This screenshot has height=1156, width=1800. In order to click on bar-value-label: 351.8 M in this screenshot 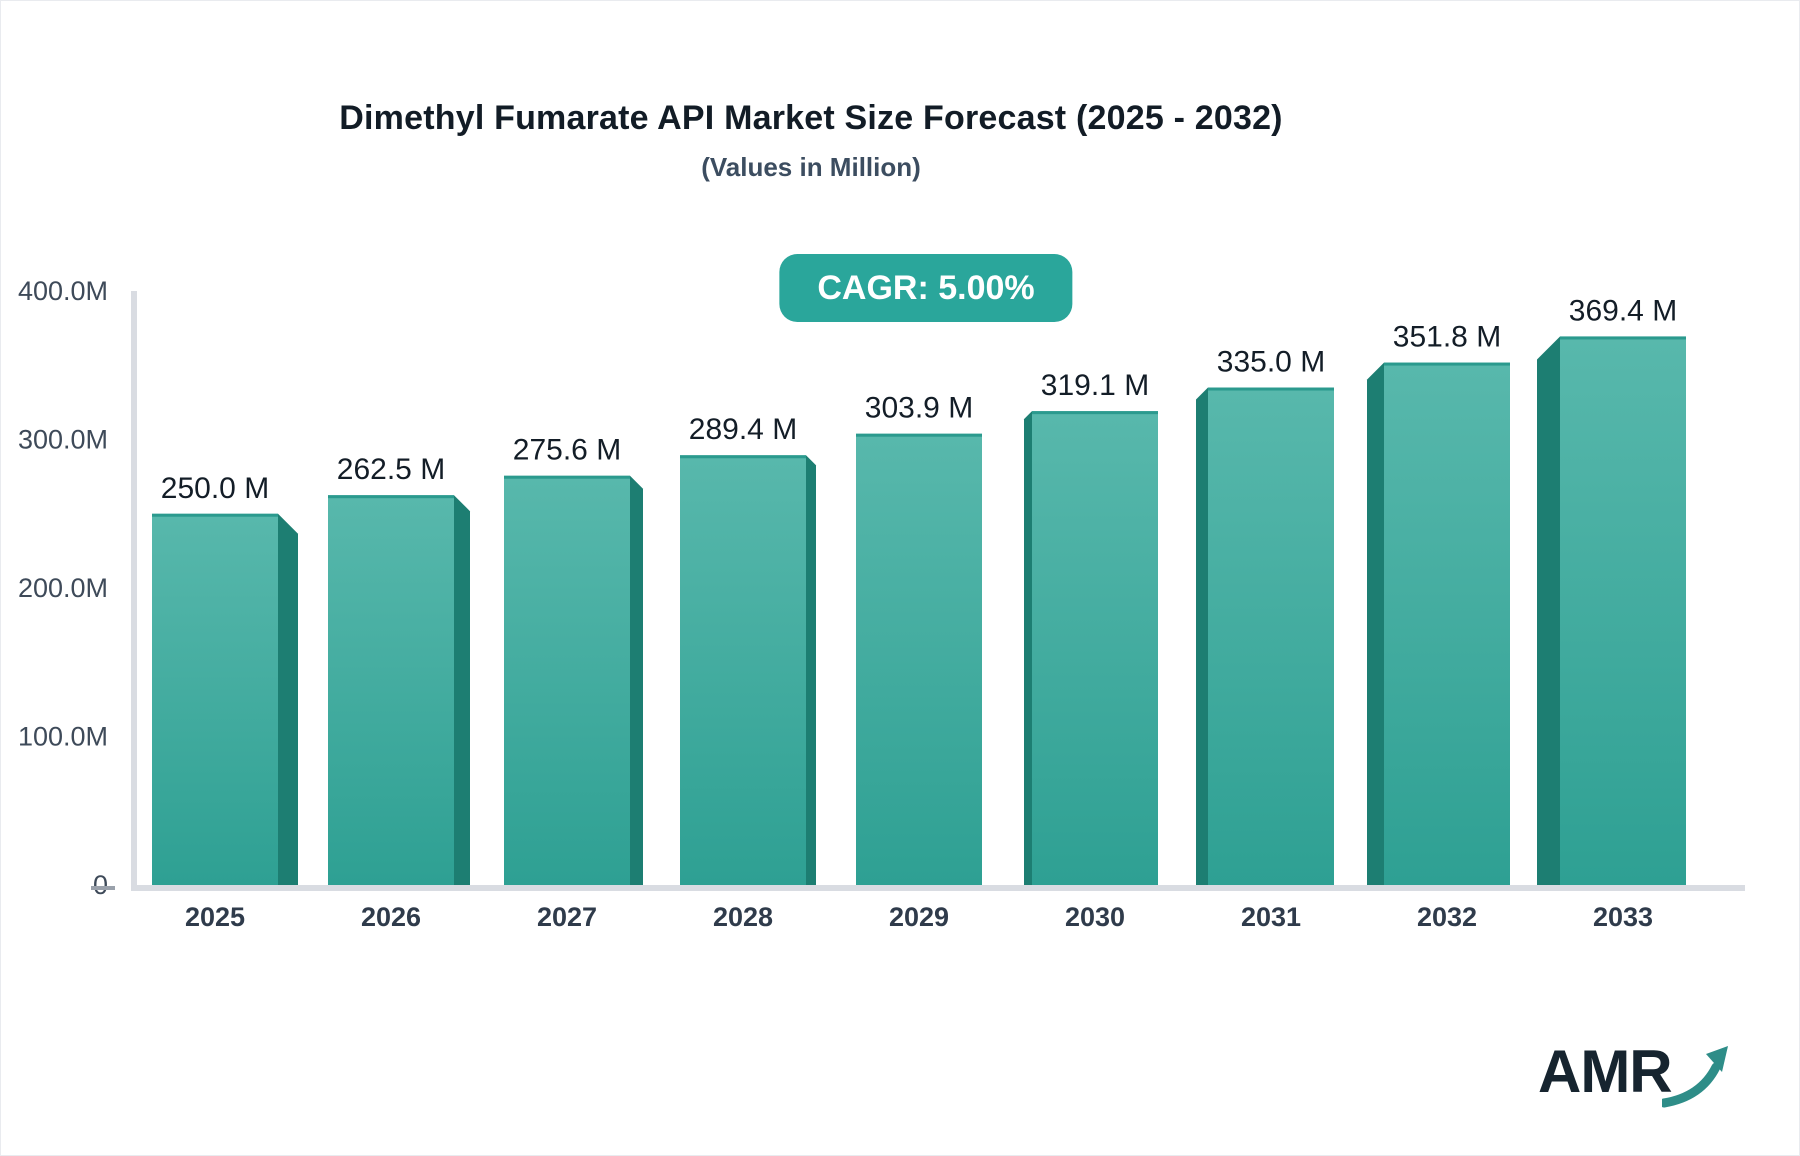, I will do `click(1447, 337)`.